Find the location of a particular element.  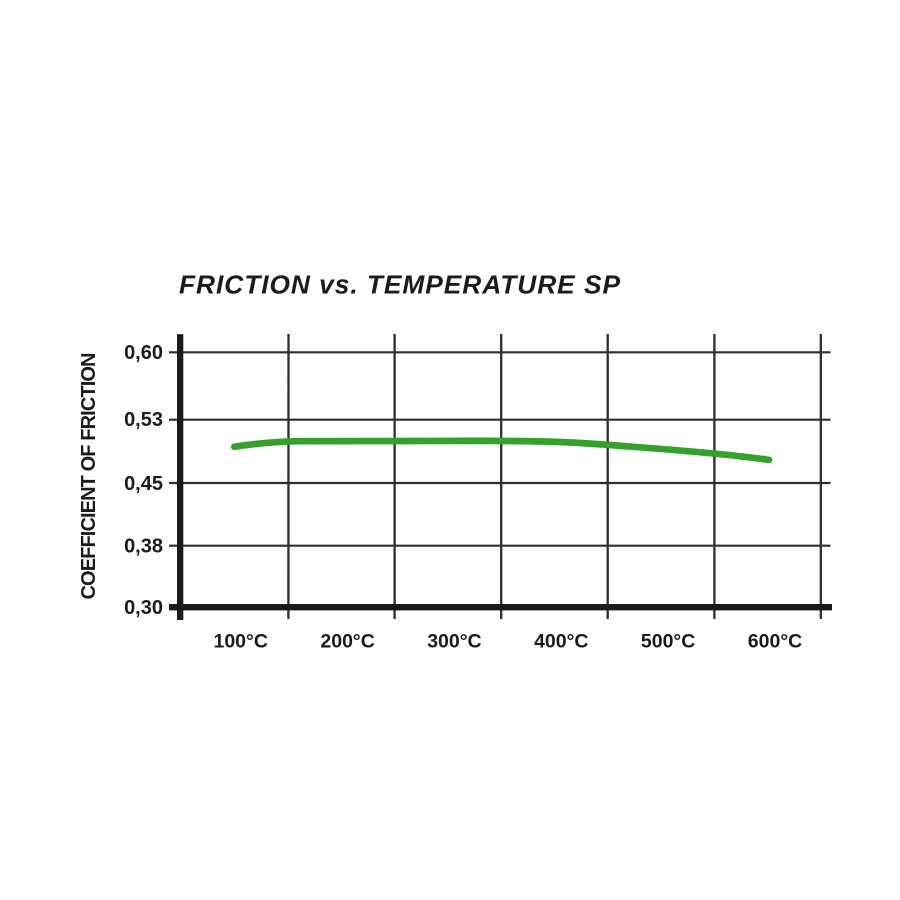

svg-text: 600°C is located at coordinates (775, 641).